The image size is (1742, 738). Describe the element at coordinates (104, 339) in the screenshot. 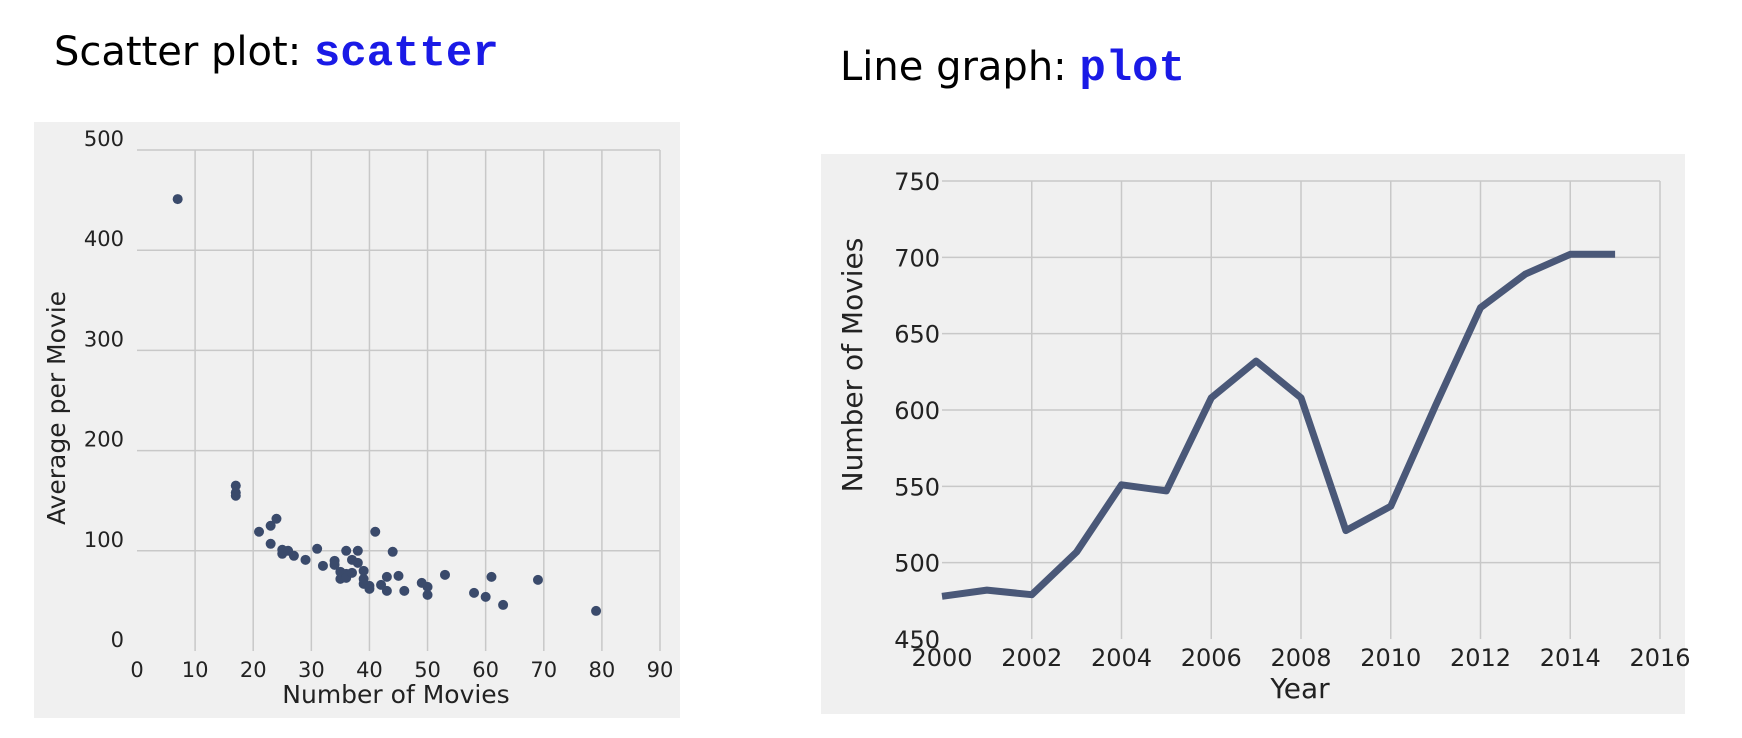

I see `scatter-y-tick-label: 300` at that location.